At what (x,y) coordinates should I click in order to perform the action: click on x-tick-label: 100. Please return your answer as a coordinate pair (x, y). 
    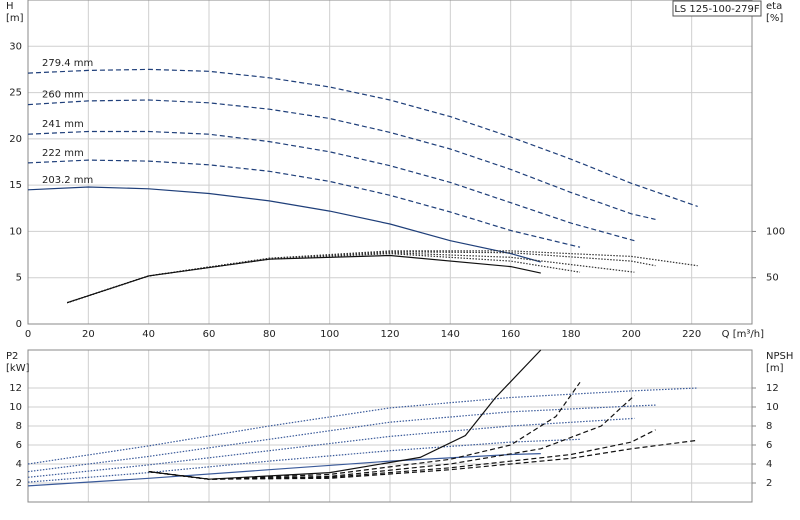
    Looking at the image, I should click on (329, 334).